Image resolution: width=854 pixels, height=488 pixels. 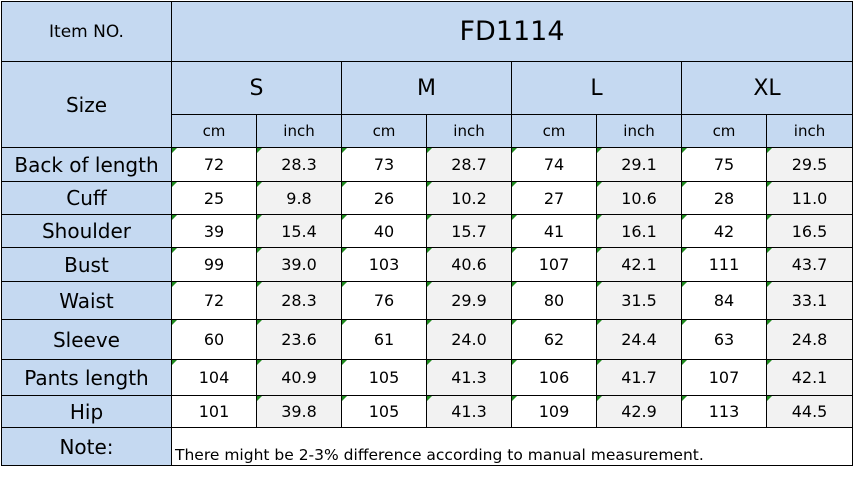 What do you see at coordinates (512, 31) in the screenshot?
I see `item-no-value: FD1114` at bounding box center [512, 31].